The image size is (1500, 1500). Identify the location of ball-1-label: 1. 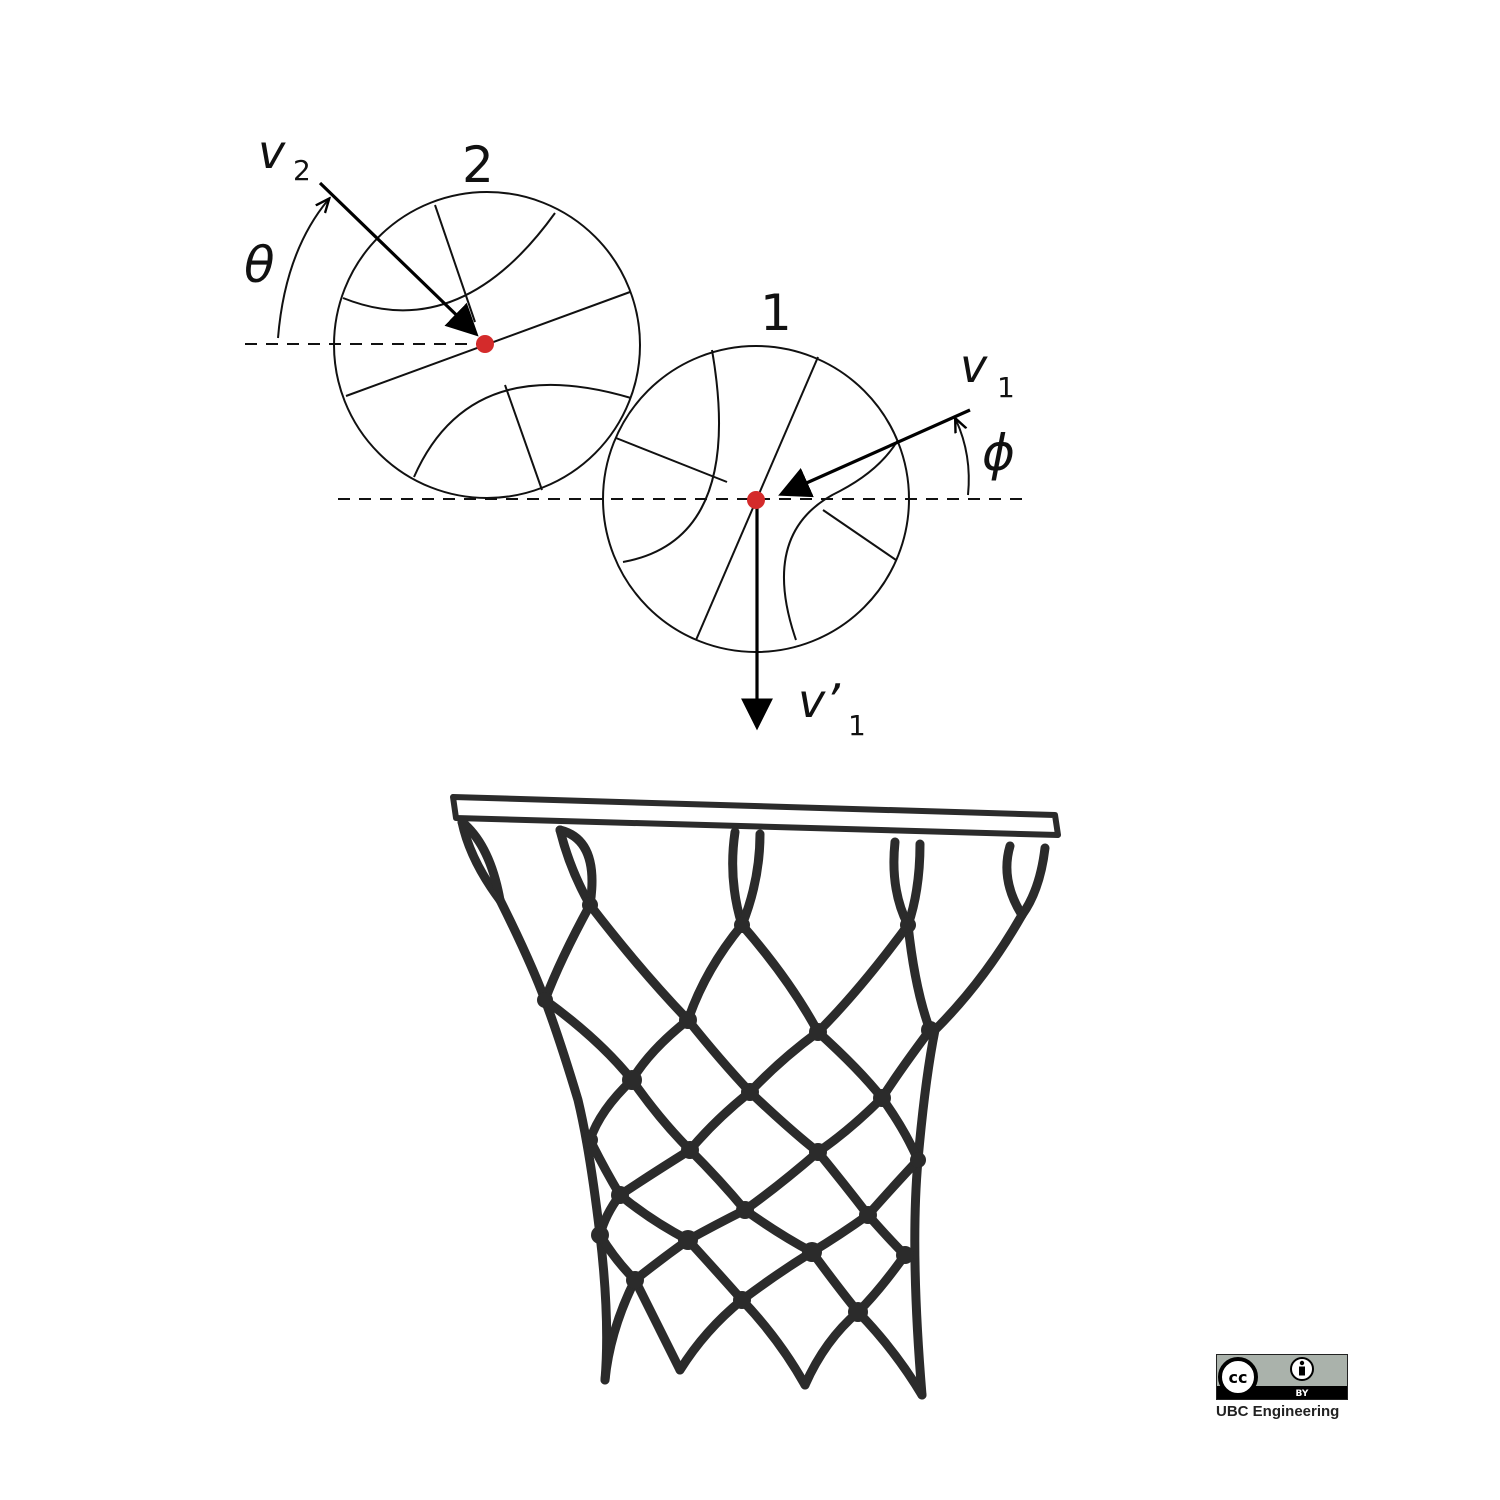
(776, 313).